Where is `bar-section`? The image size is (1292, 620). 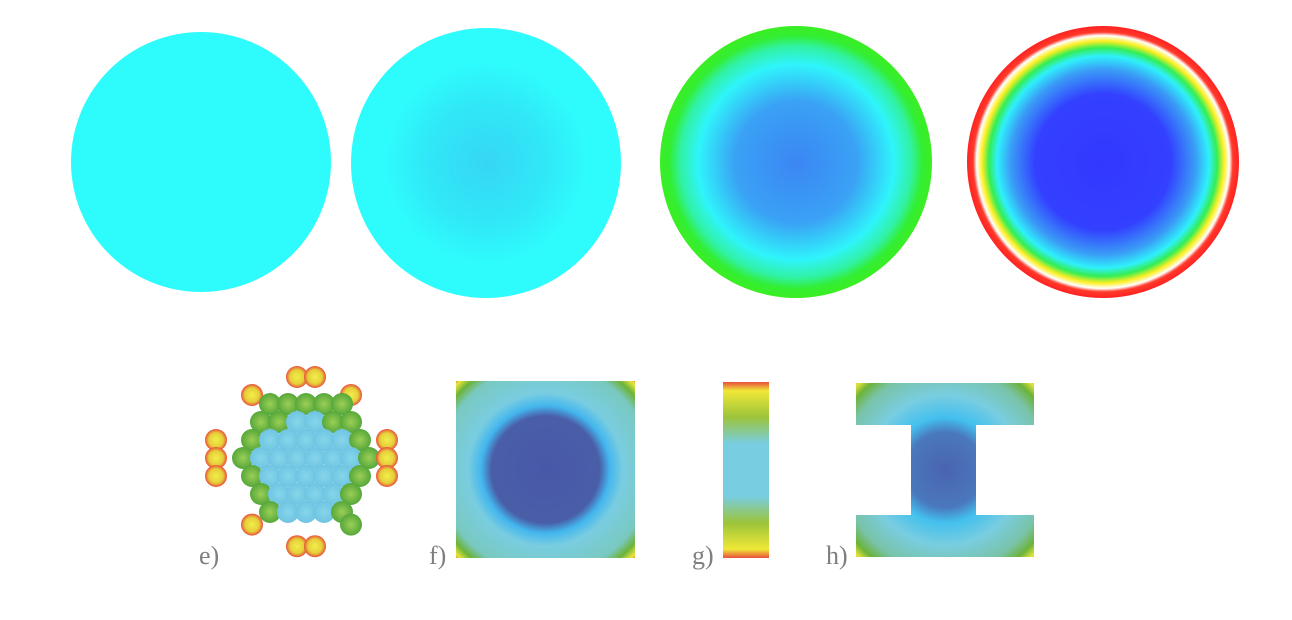
bar-section is located at coordinates (746, 470).